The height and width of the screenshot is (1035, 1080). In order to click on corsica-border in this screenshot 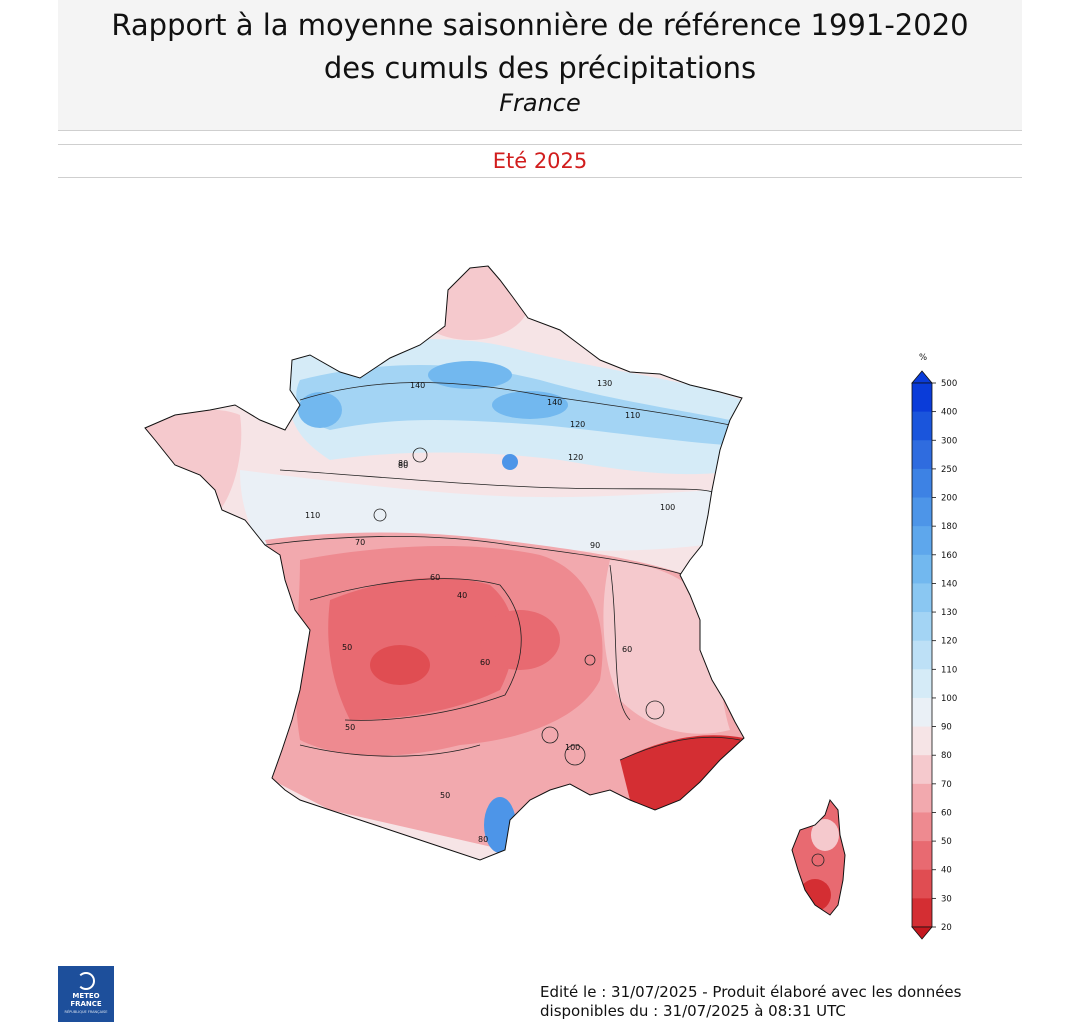, I will do `click(818, 857)`.